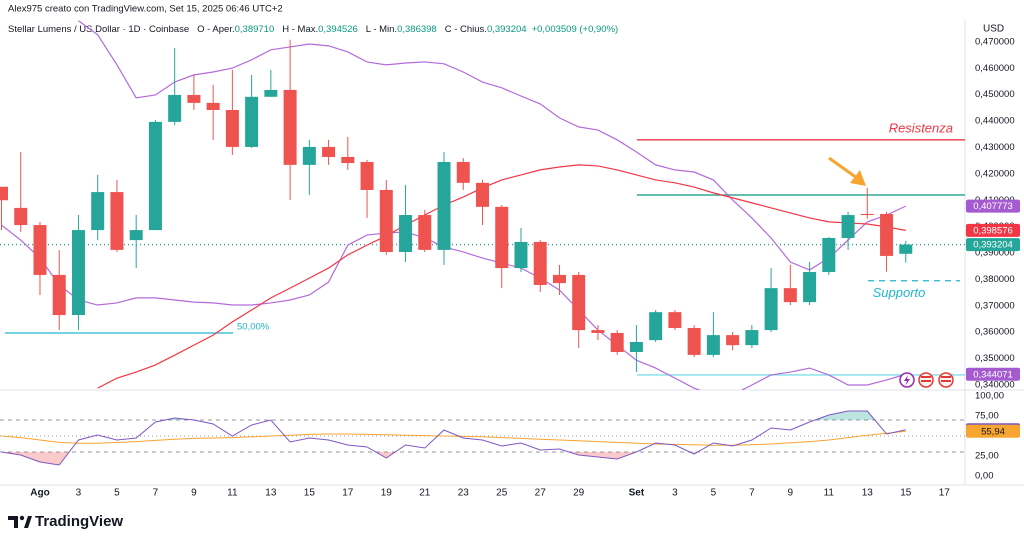  Describe the element at coordinates (579, 493) in the screenshot. I see `x-tick-label: 29` at that location.